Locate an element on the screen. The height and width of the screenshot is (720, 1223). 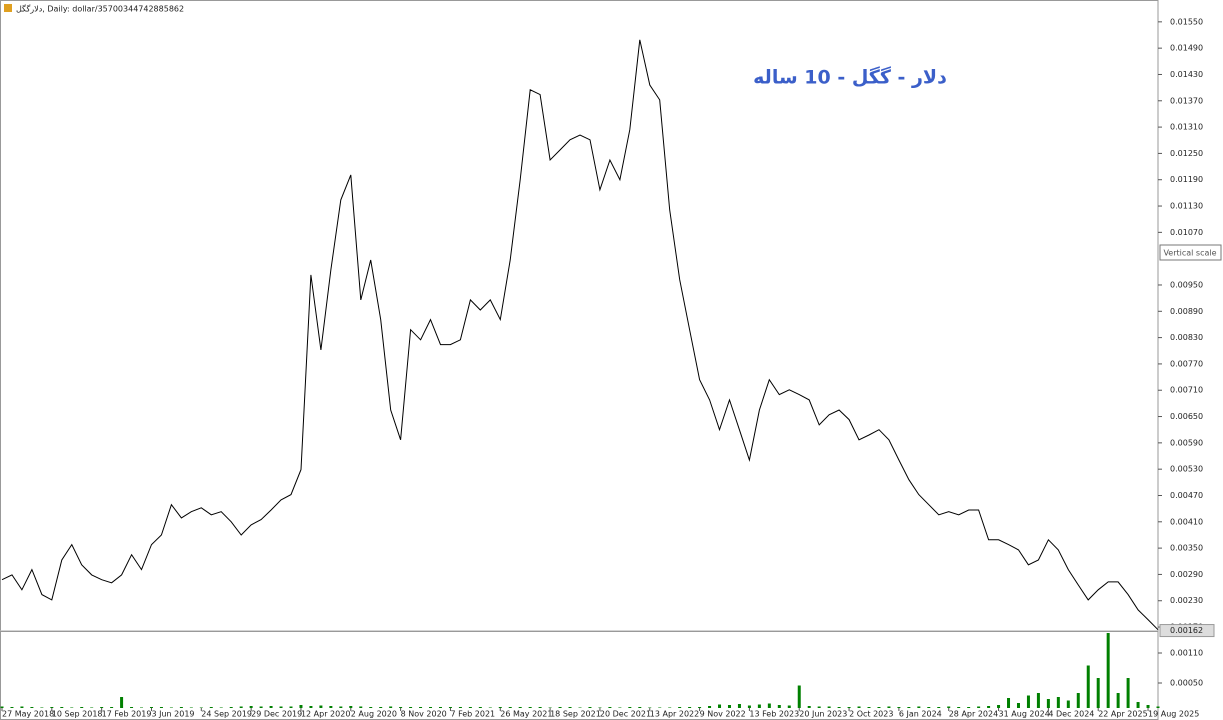
y-tick-label: 0.01070 is located at coordinates (1186, 232).